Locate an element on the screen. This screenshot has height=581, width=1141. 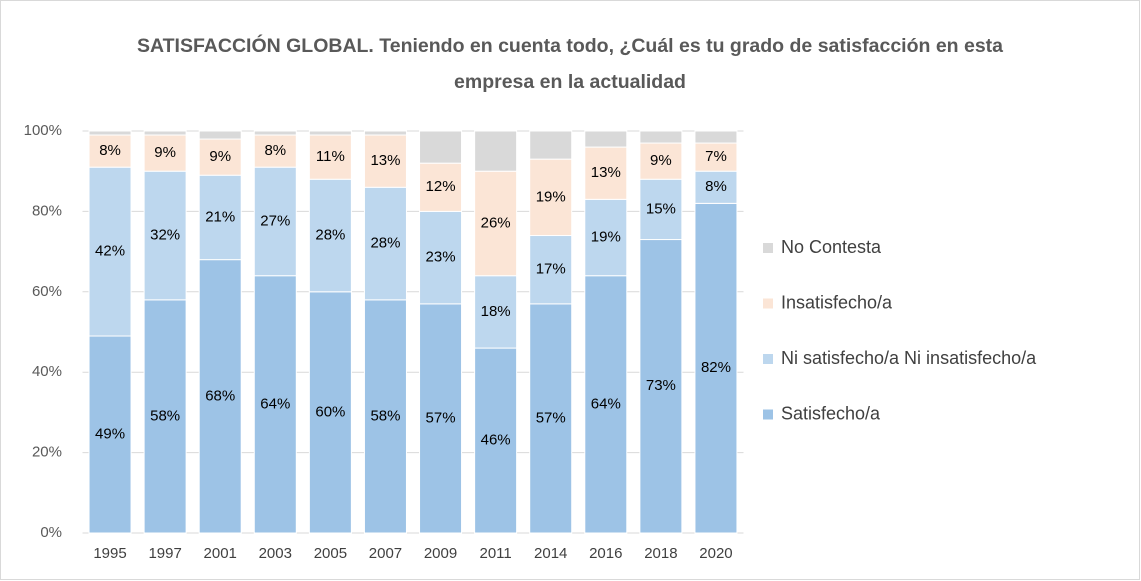
x-tick-label: 2009 is located at coordinates (440, 553).